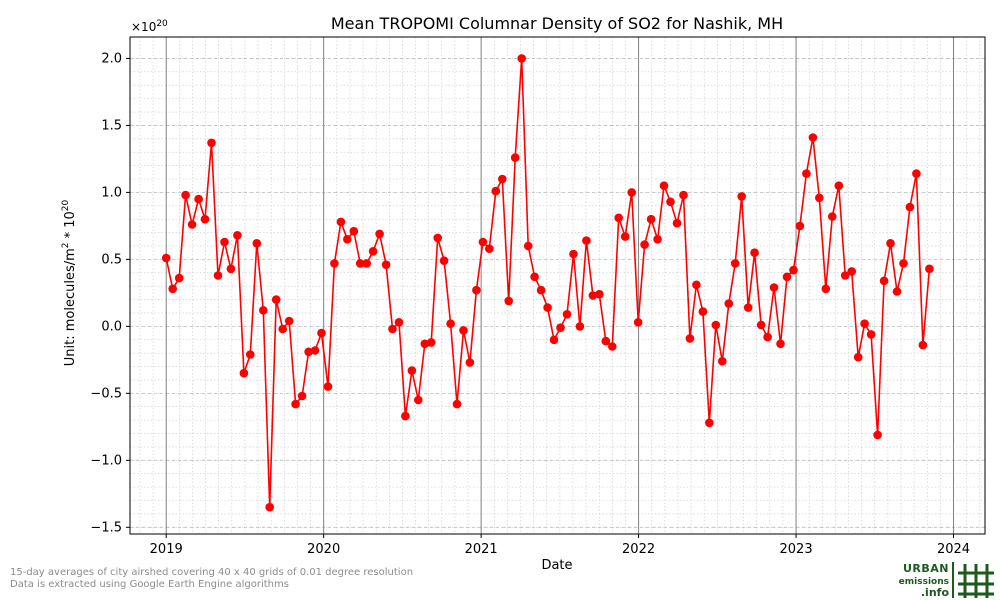  What do you see at coordinates (976, 581) in the screenshot?
I see `hash-icon` at bounding box center [976, 581].